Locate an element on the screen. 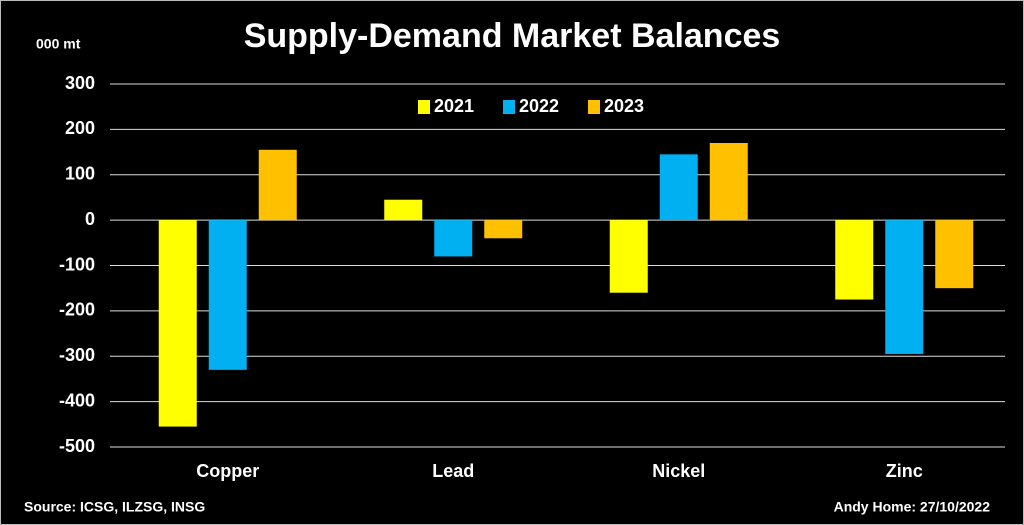 The height and width of the screenshot is (525, 1024). y-tick-label: -500 is located at coordinates (77, 446).